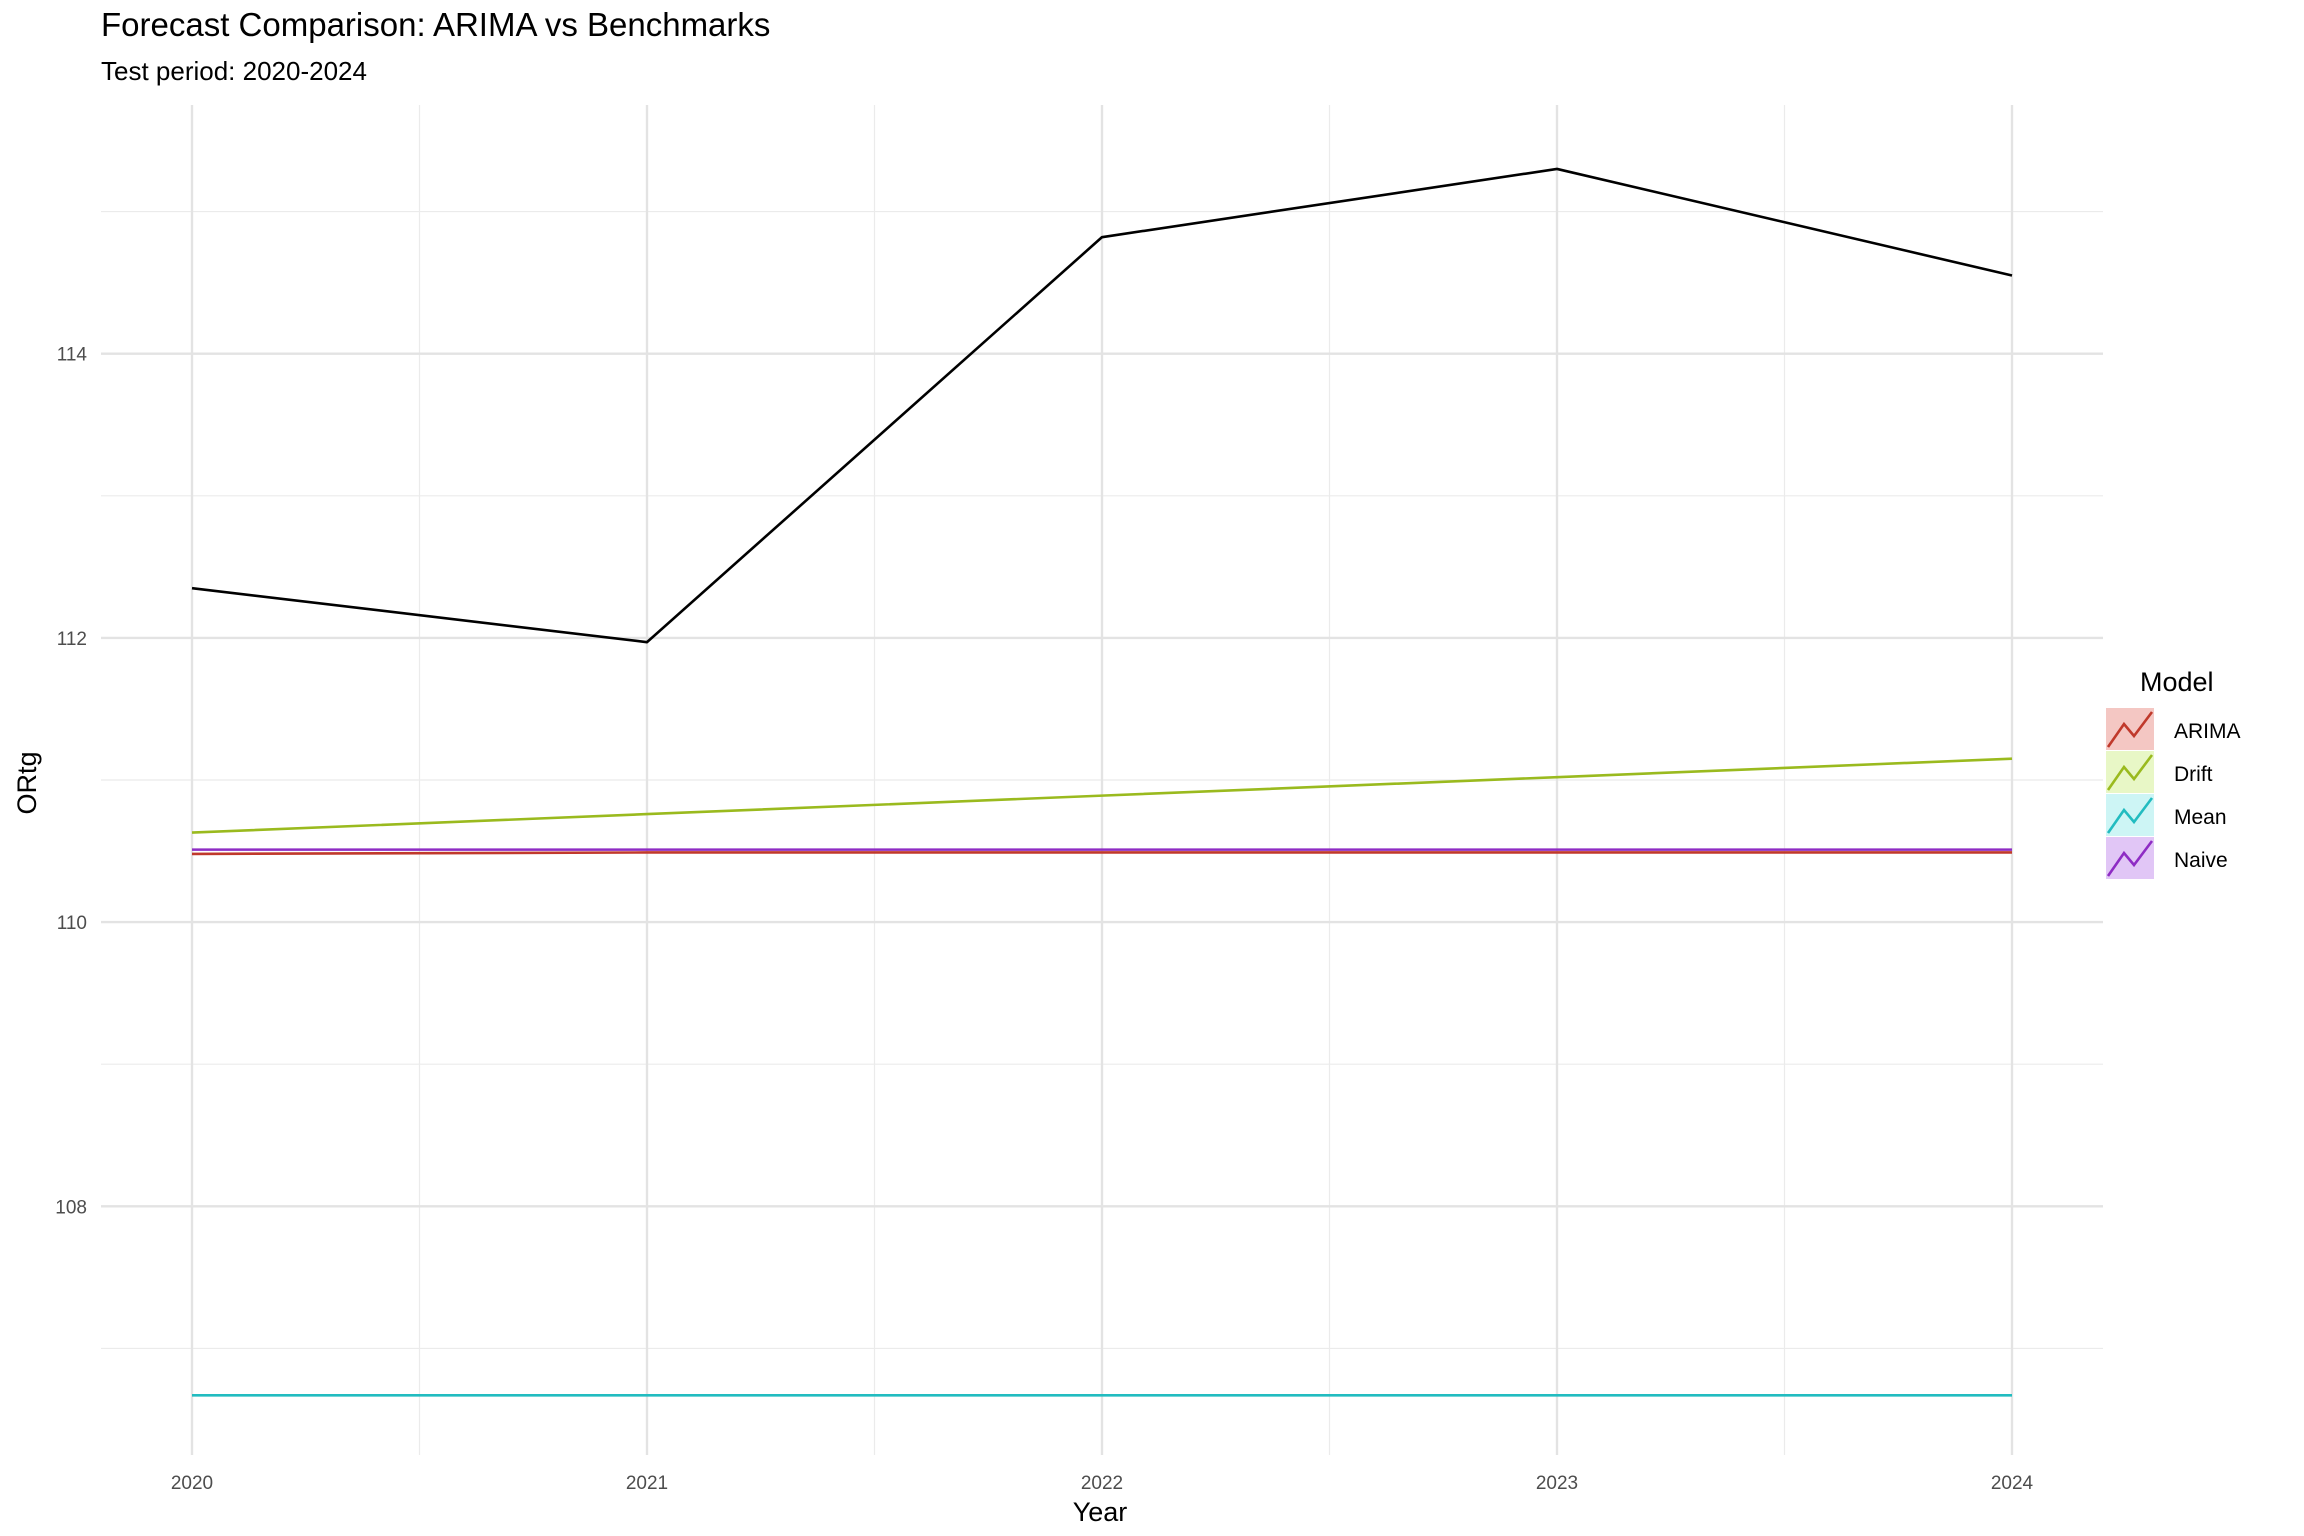 Image resolution: width=2304 pixels, height=1536 pixels. What do you see at coordinates (2193, 774) in the screenshot?
I see `legend-label: Drift` at bounding box center [2193, 774].